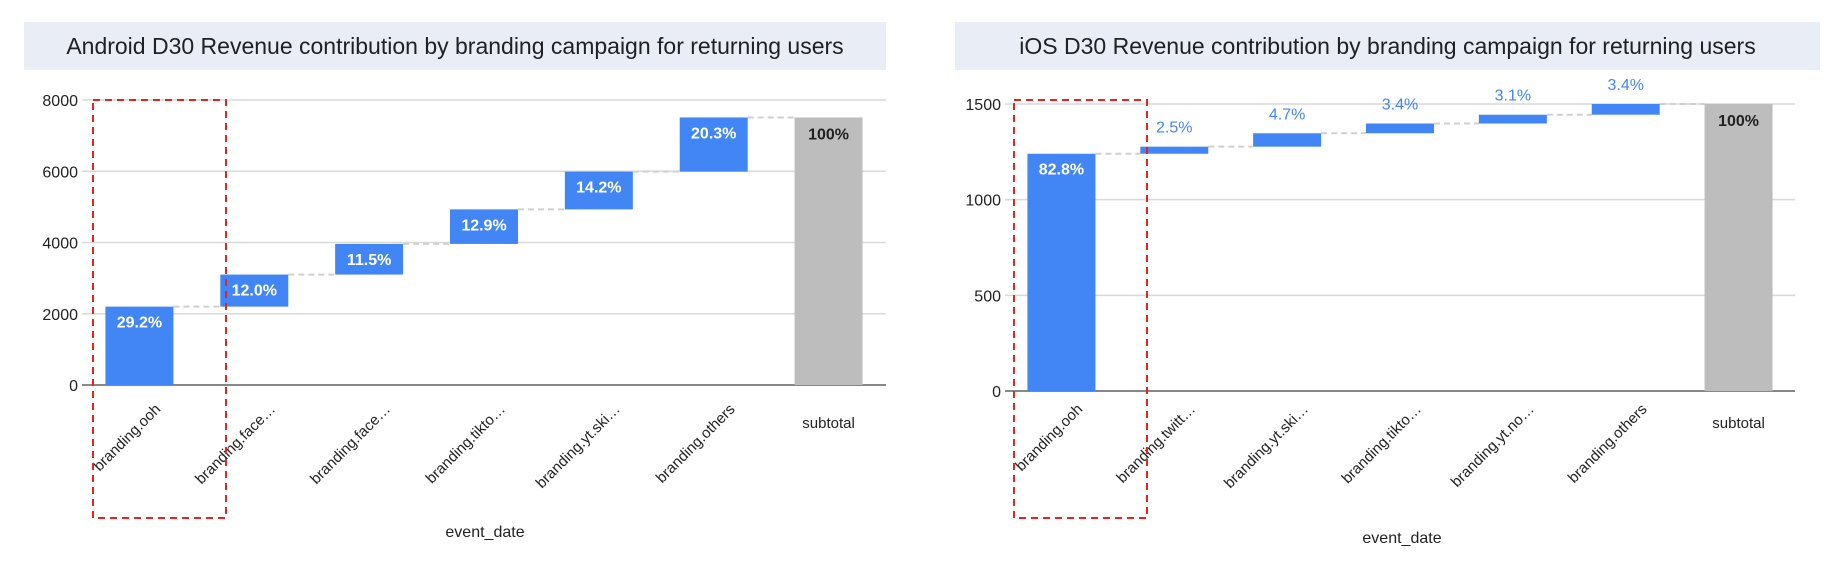  Describe the element at coordinates (983, 105) in the screenshot. I see `y-tick-label: 1500` at that location.